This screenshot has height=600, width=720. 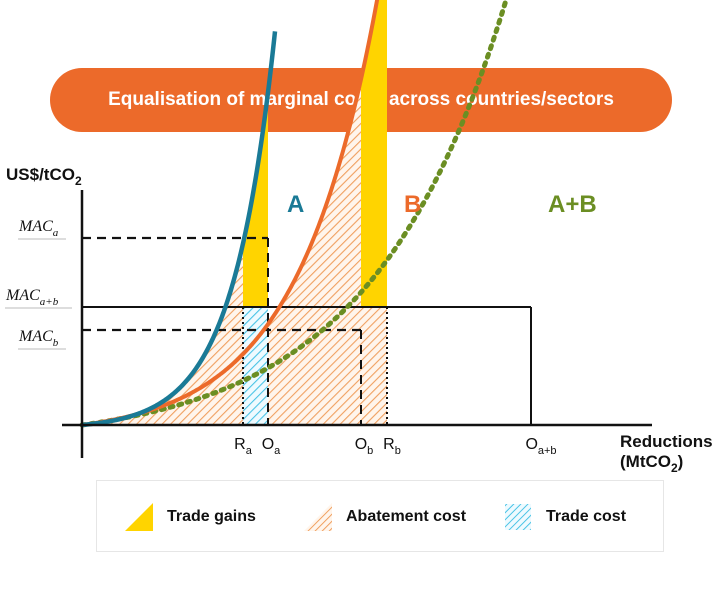 What do you see at coordinates (406, 516) in the screenshot?
I see `legend-label-abatement-cost: Abatement cost` at bounding box center [406, 516].